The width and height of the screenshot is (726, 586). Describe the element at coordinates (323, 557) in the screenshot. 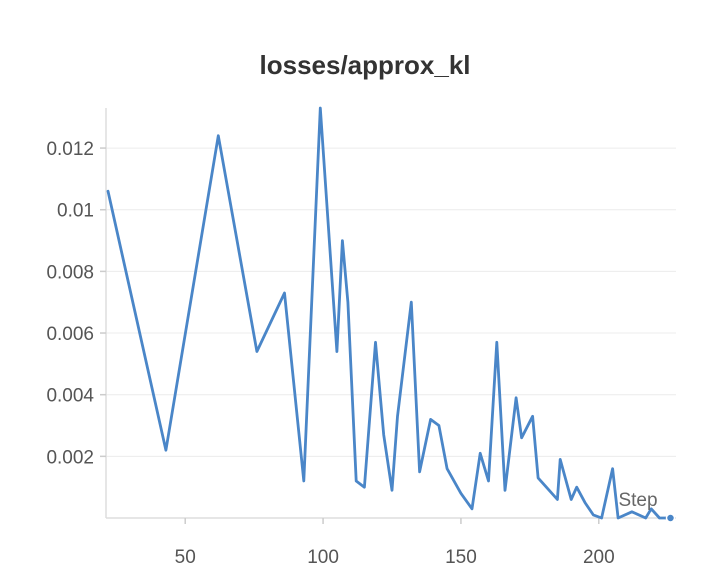

I see `x-tick-label: 100` at that location.